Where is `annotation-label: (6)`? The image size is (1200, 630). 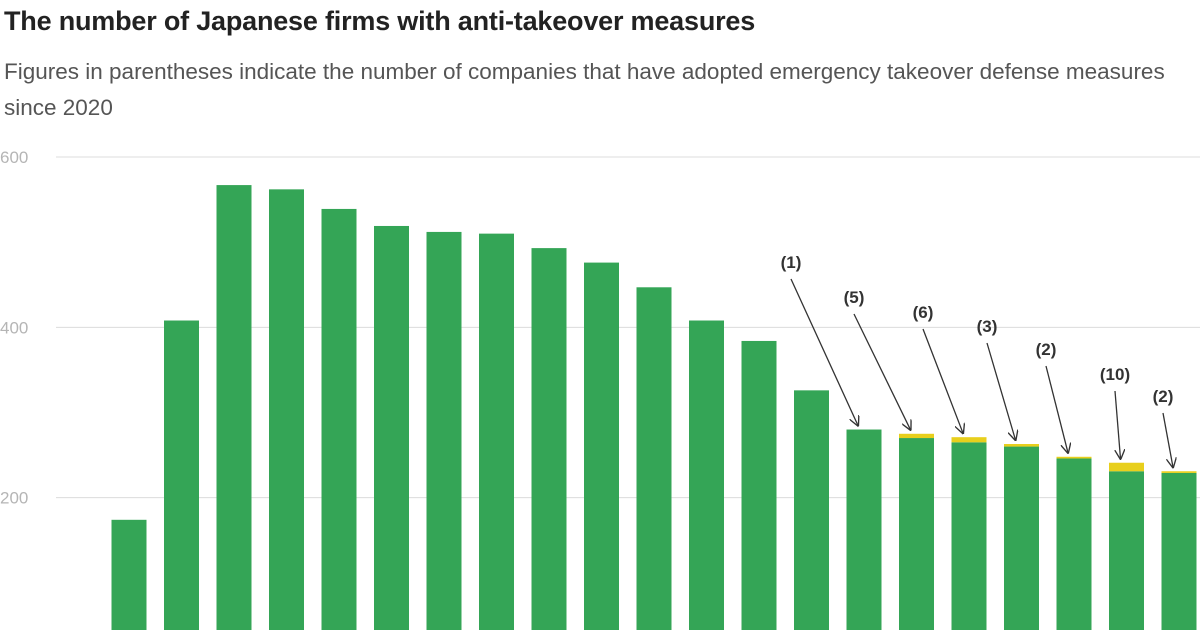
annotation-label: (6) is located at coordinates (923, 312).